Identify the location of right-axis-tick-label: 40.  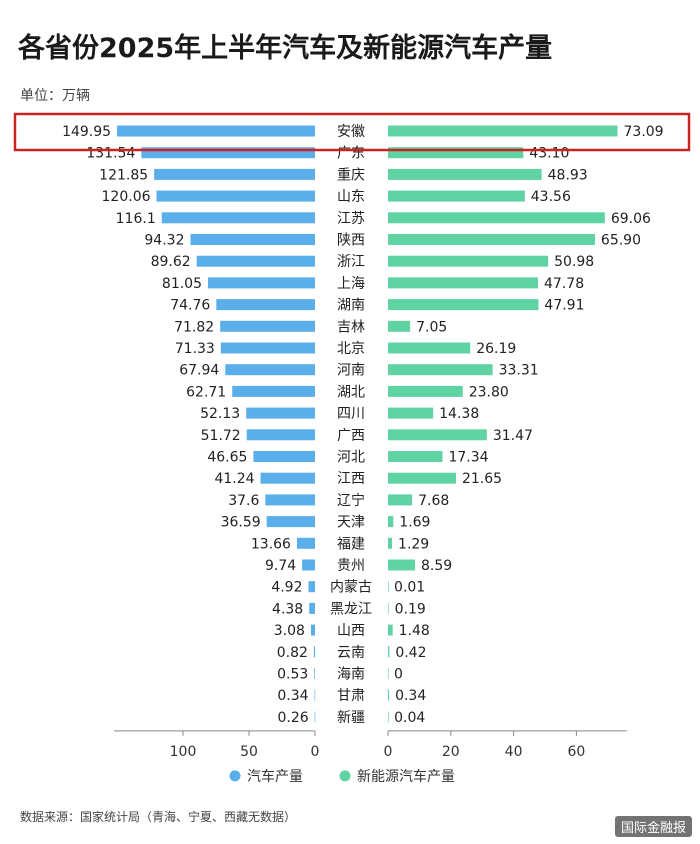
(514, 752).